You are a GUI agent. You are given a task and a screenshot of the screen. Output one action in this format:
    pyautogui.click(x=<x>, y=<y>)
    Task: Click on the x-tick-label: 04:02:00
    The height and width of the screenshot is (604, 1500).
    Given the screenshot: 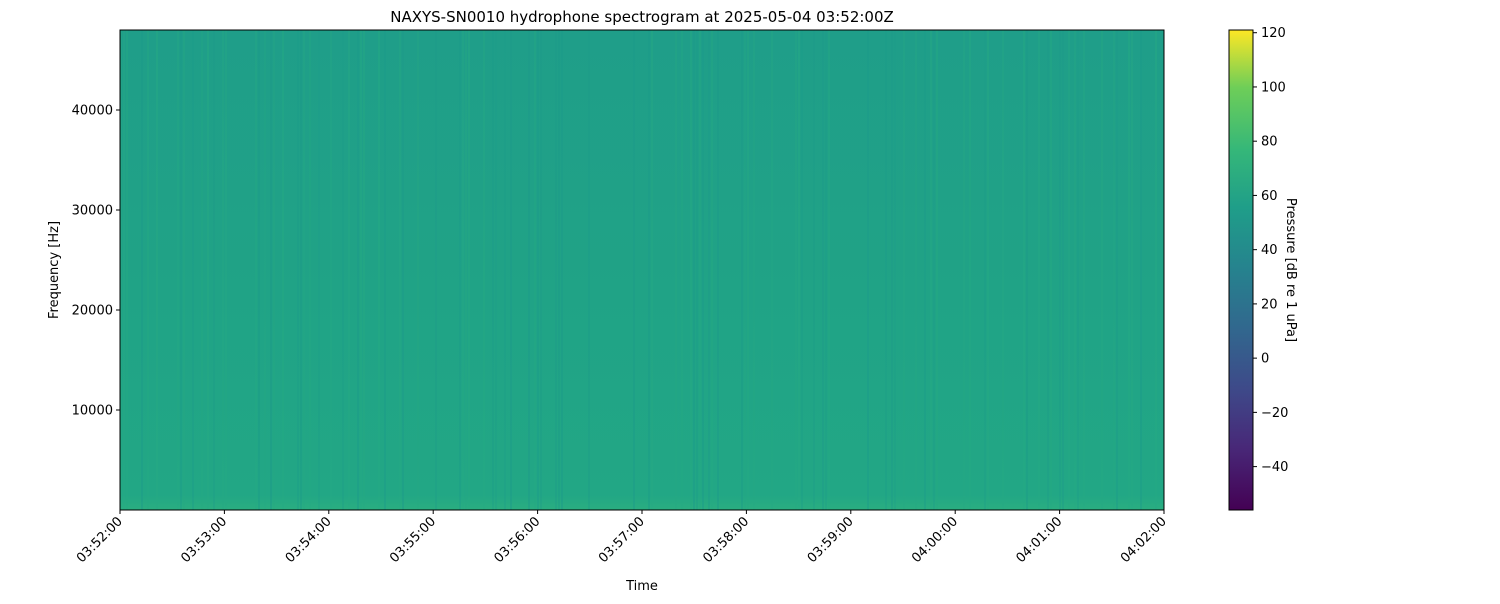 What is the action you would take?
    pyautogui.click(x=1144, y=540)
    